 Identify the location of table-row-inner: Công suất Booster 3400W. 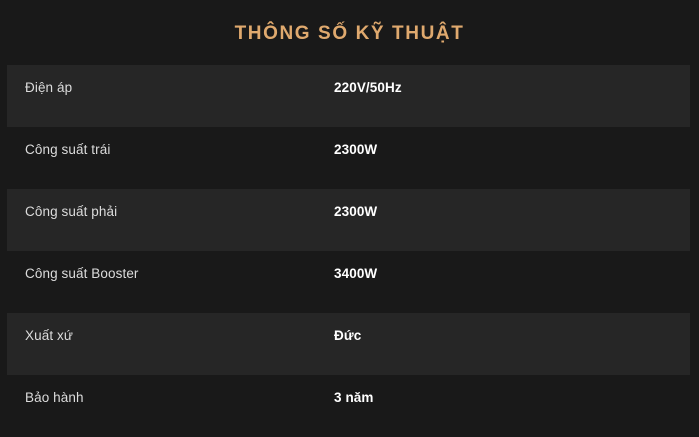
(348, 282).